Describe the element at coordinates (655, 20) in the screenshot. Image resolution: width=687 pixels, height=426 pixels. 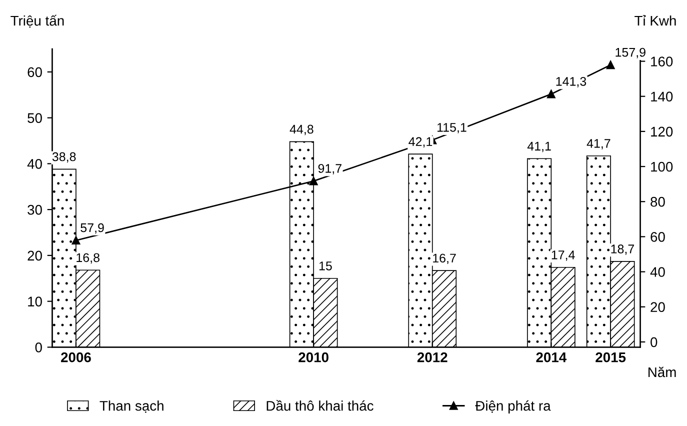
I see `y2-axis-title: Tỉ Kwh` at that location.